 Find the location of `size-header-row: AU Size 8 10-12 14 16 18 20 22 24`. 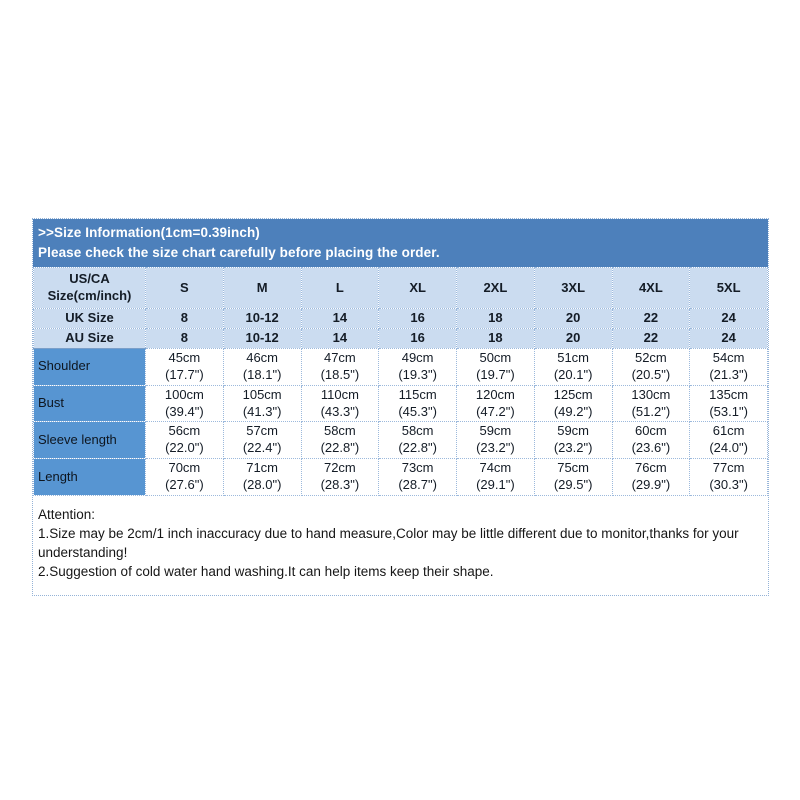

size-header-row: AU Size 8 10-12 14 16 18 20 22 24 is located at coordinates (400, 338).